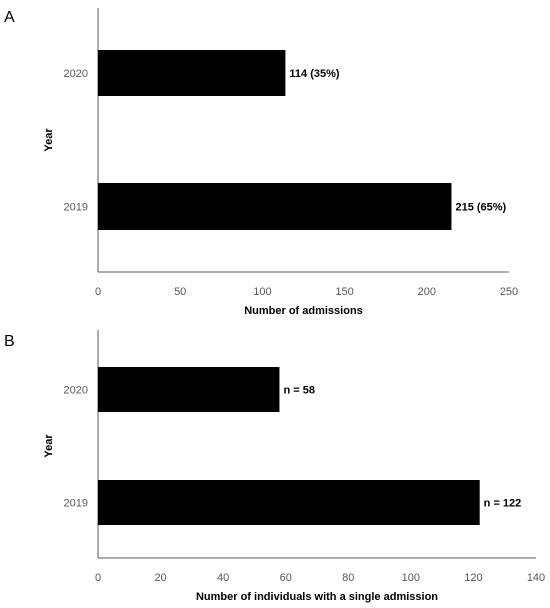 Image resolution: width=550 pixels, height=608 pixels. Describe the element at coordinates (286, 578) in the screenshot. I see `x-tick-label: 60` at that location.